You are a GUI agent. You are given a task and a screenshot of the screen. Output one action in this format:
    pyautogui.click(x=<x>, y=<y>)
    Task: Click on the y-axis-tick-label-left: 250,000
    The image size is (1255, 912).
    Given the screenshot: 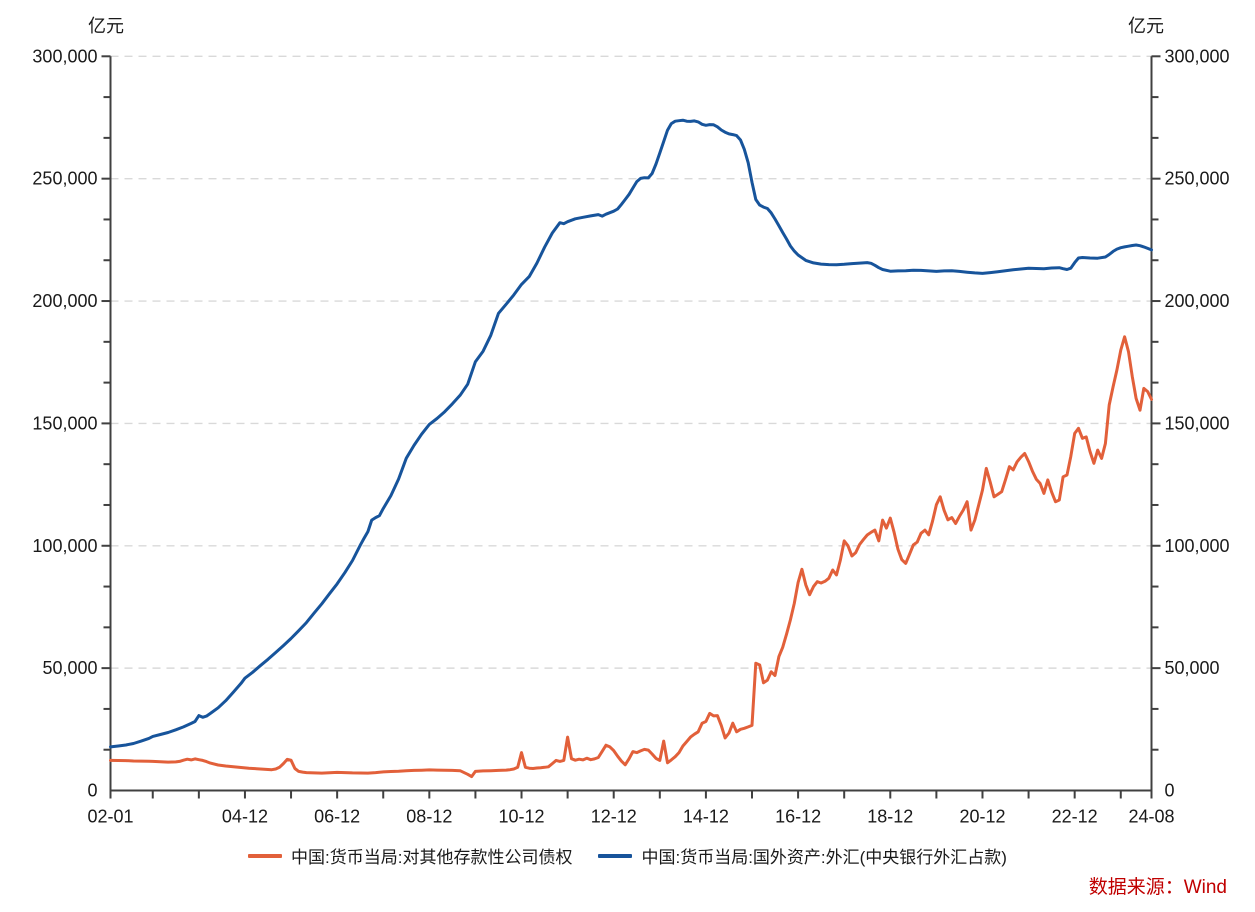 What is the action you would take?
    pyautogui.click(x=64, y=179)
    